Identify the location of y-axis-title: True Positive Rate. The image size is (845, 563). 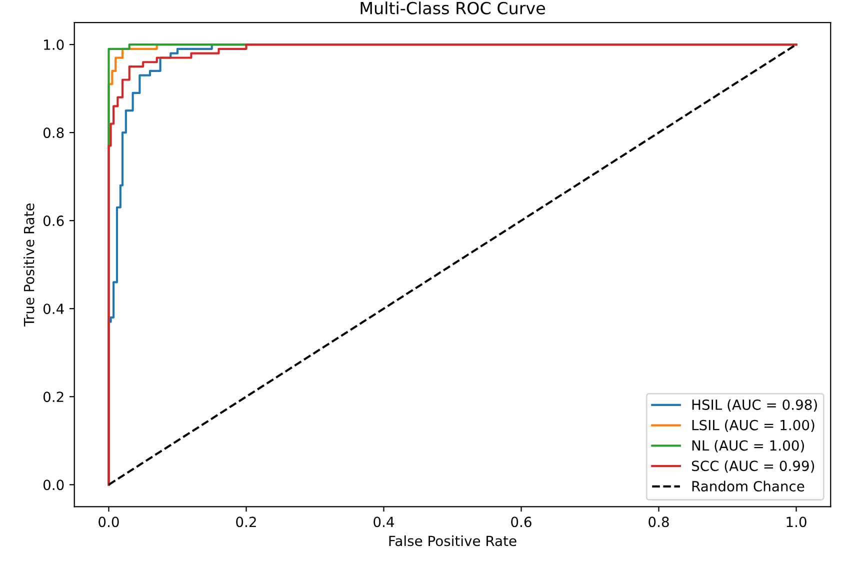
(29, 265).